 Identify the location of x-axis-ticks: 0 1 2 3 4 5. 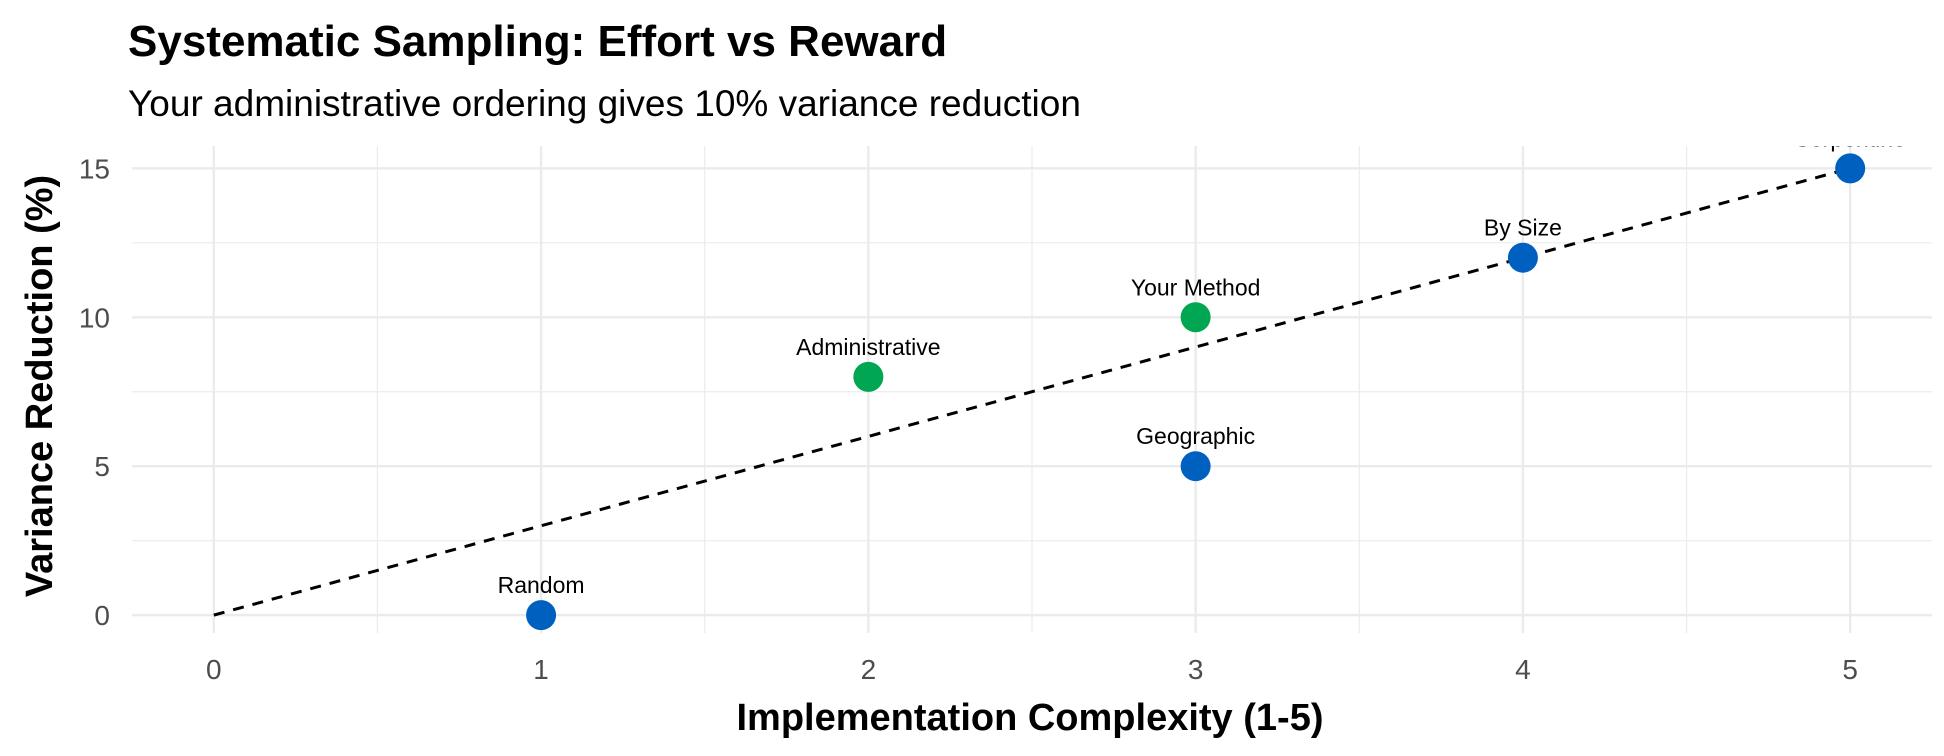
(1032, 669).